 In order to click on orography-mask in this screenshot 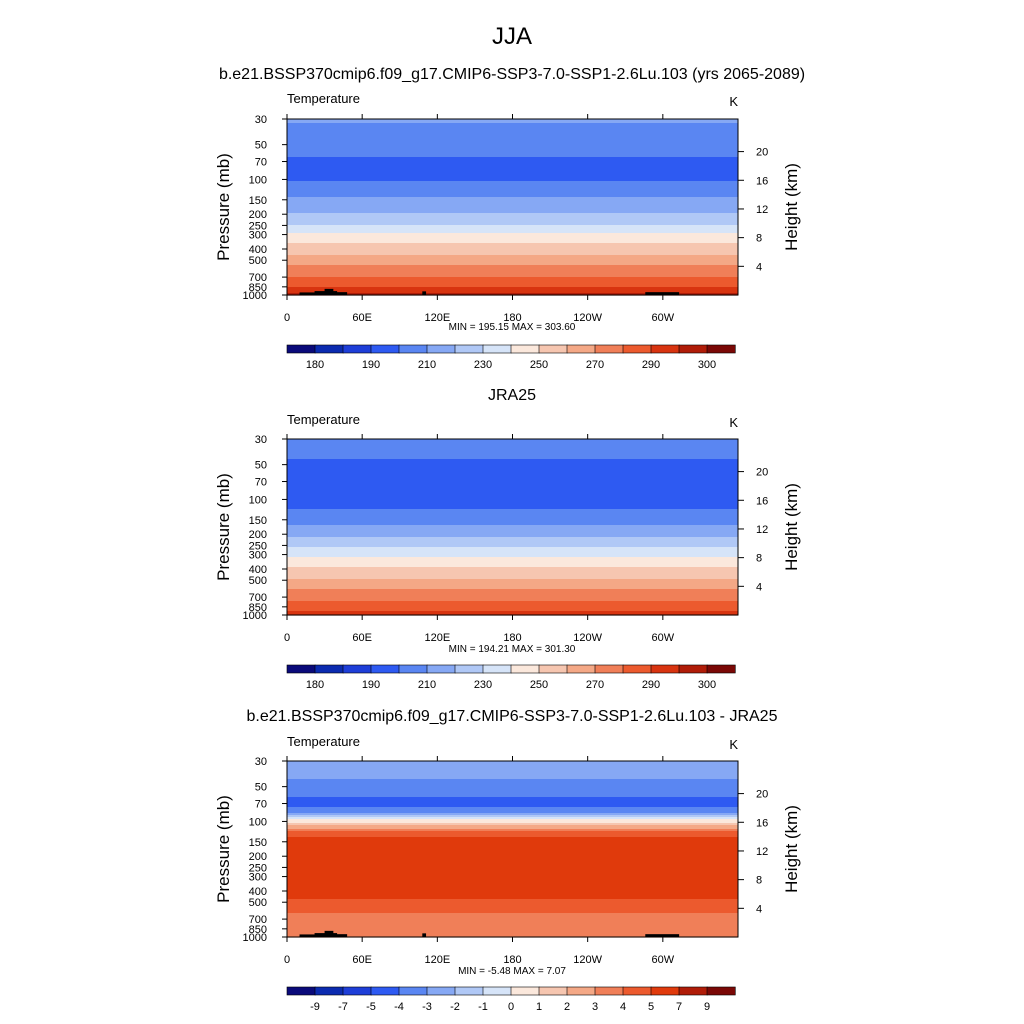, I will do `click(662, 935)`.